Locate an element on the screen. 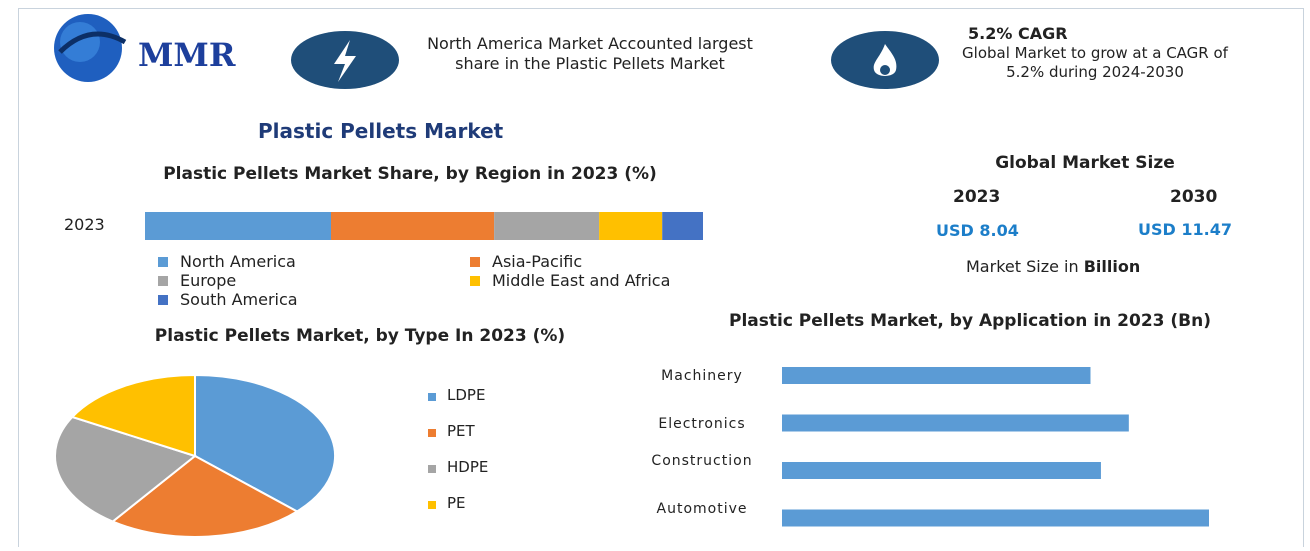  legend-label: North America is located at coordinates (238, 261).